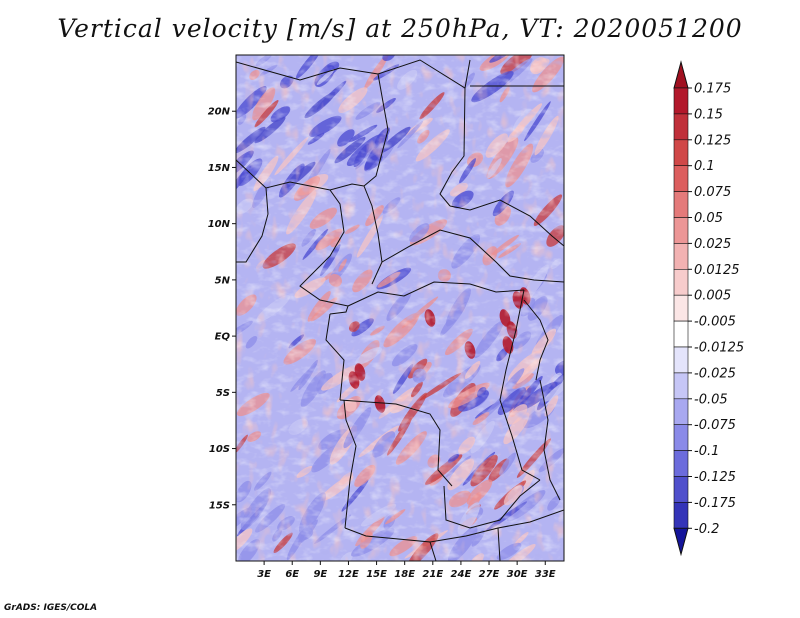  What do you see at coordinates (715, 425) in the screenshot?
I see `colorbar-label: -0.075` at bounding box center [715, 425].